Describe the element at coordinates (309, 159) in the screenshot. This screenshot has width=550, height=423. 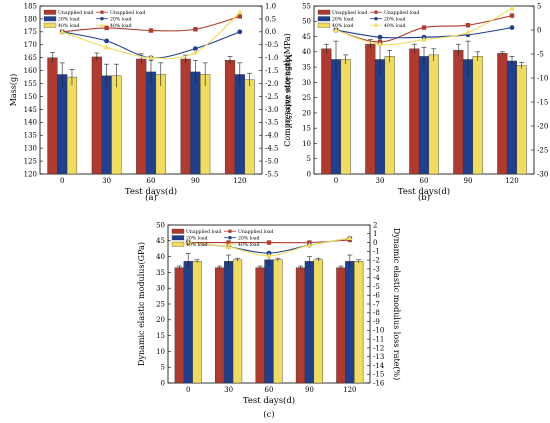
I see `y-tick-label: 5` at that location.